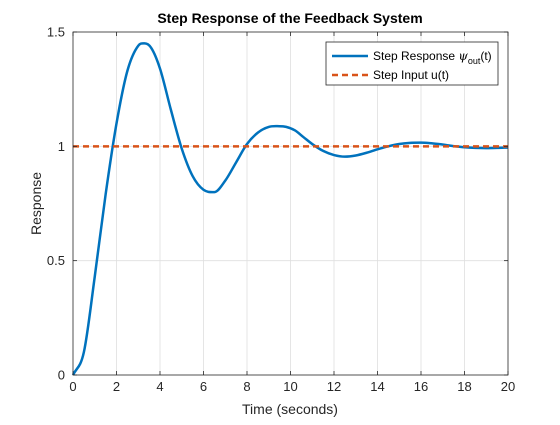 This screenshot has width=560, height=425. What do you see at coordinates (377, 386) in the screenshot?
I see `x-tick-label: 14` at bounding box center [377, 386].